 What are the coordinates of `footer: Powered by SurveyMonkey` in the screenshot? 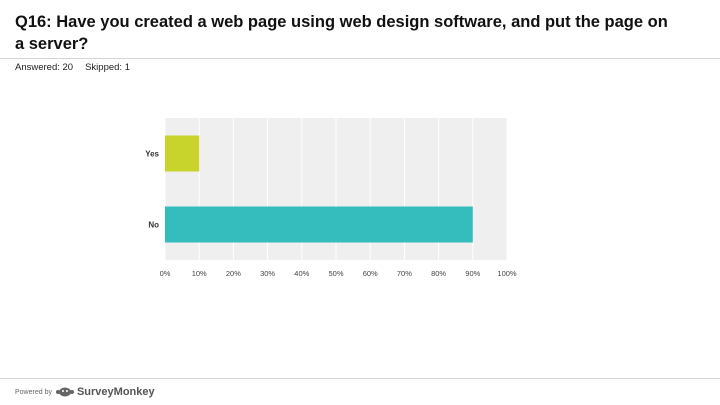 It's located at (85, 392).